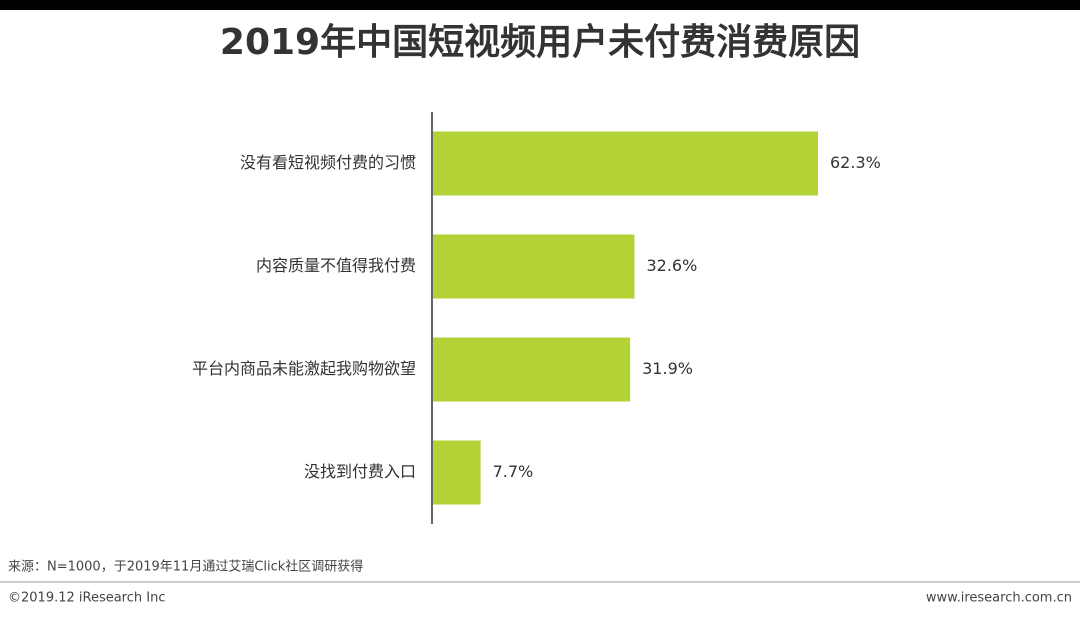 This screenshot has width=1080, height=619. I want to click on value-label: 31.9%, so click(667, 368).